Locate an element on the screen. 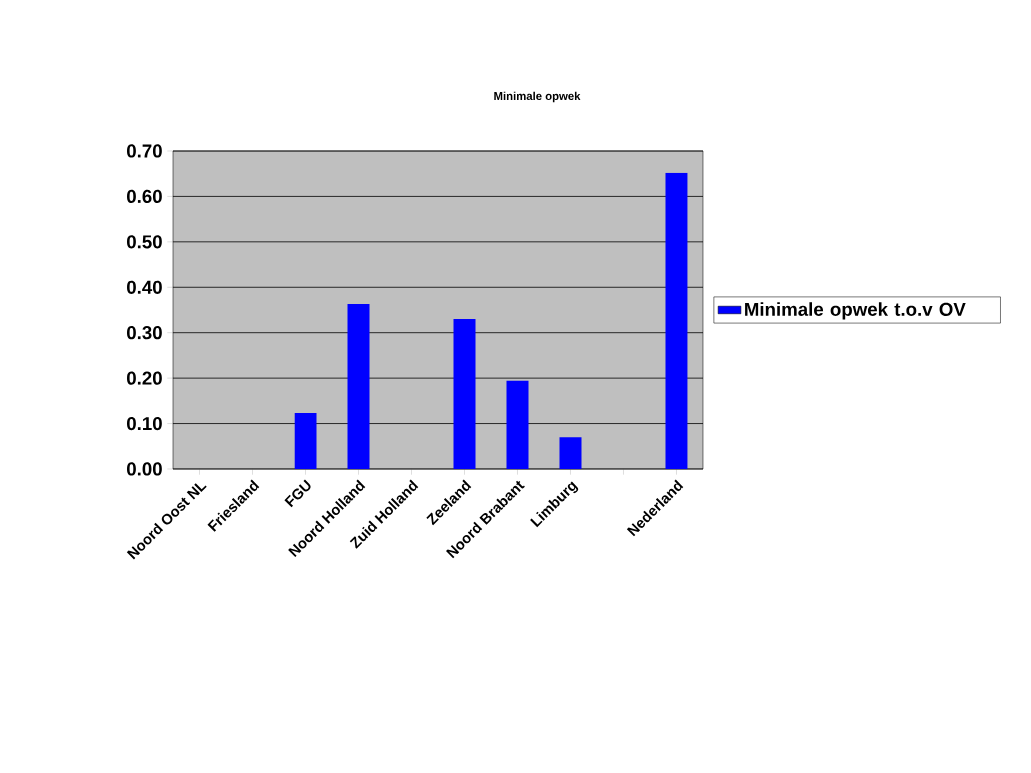 This screenshot has height=773, width=1031. y-tick-label: 0.20 is located at coordinates (144, 378).